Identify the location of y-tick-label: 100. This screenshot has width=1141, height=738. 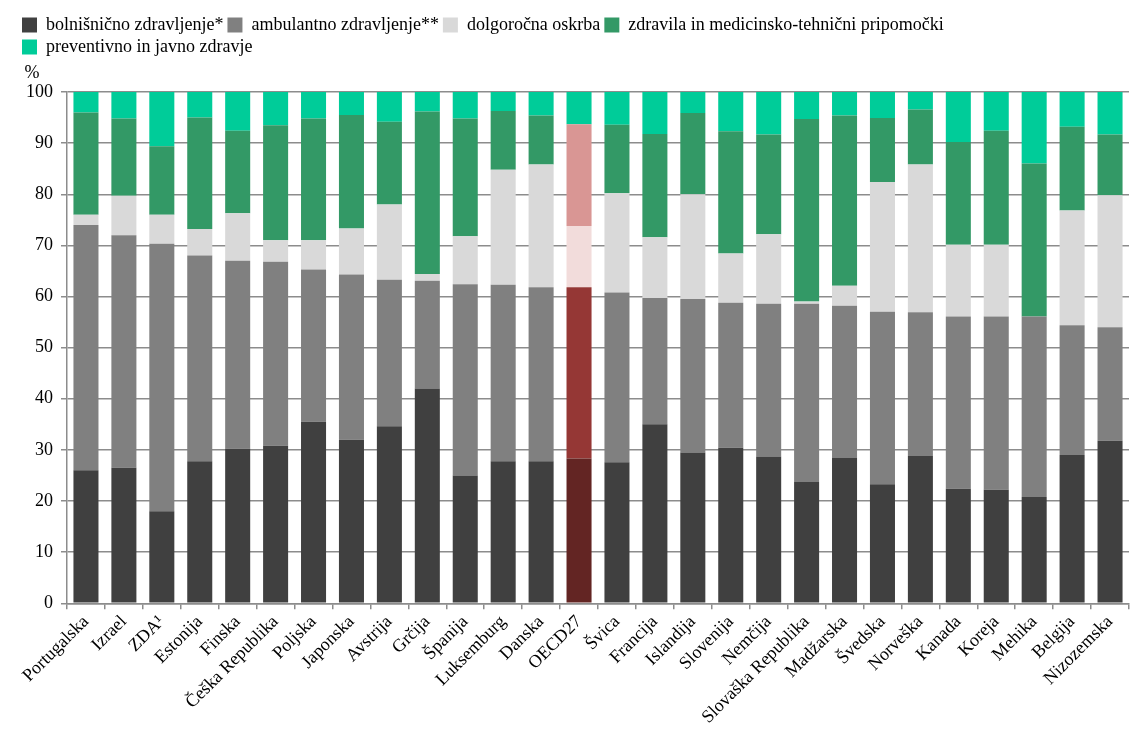
(39, 90).